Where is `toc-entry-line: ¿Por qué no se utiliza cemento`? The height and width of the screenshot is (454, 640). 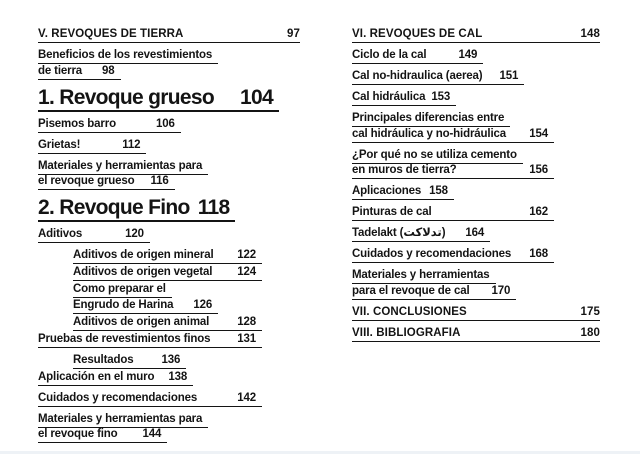 toc-entry-line: ¿Por qué no se utiliza cemento is located at coordinates (437, 156).